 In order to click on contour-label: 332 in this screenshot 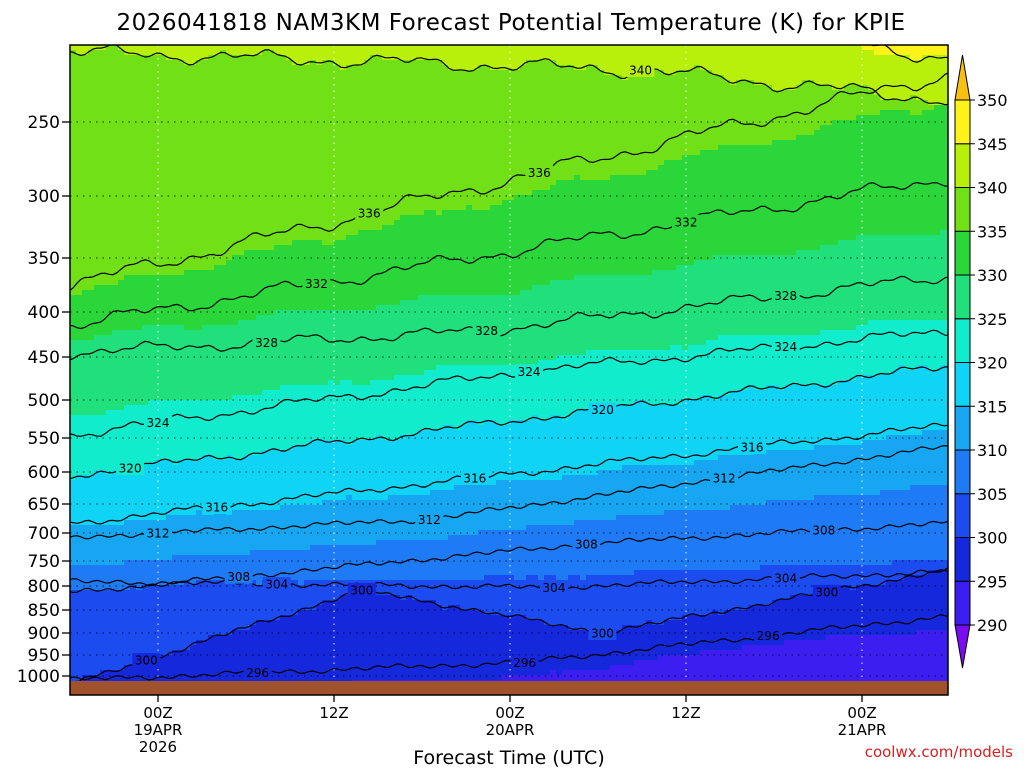, I will do `click(316, 284)`.